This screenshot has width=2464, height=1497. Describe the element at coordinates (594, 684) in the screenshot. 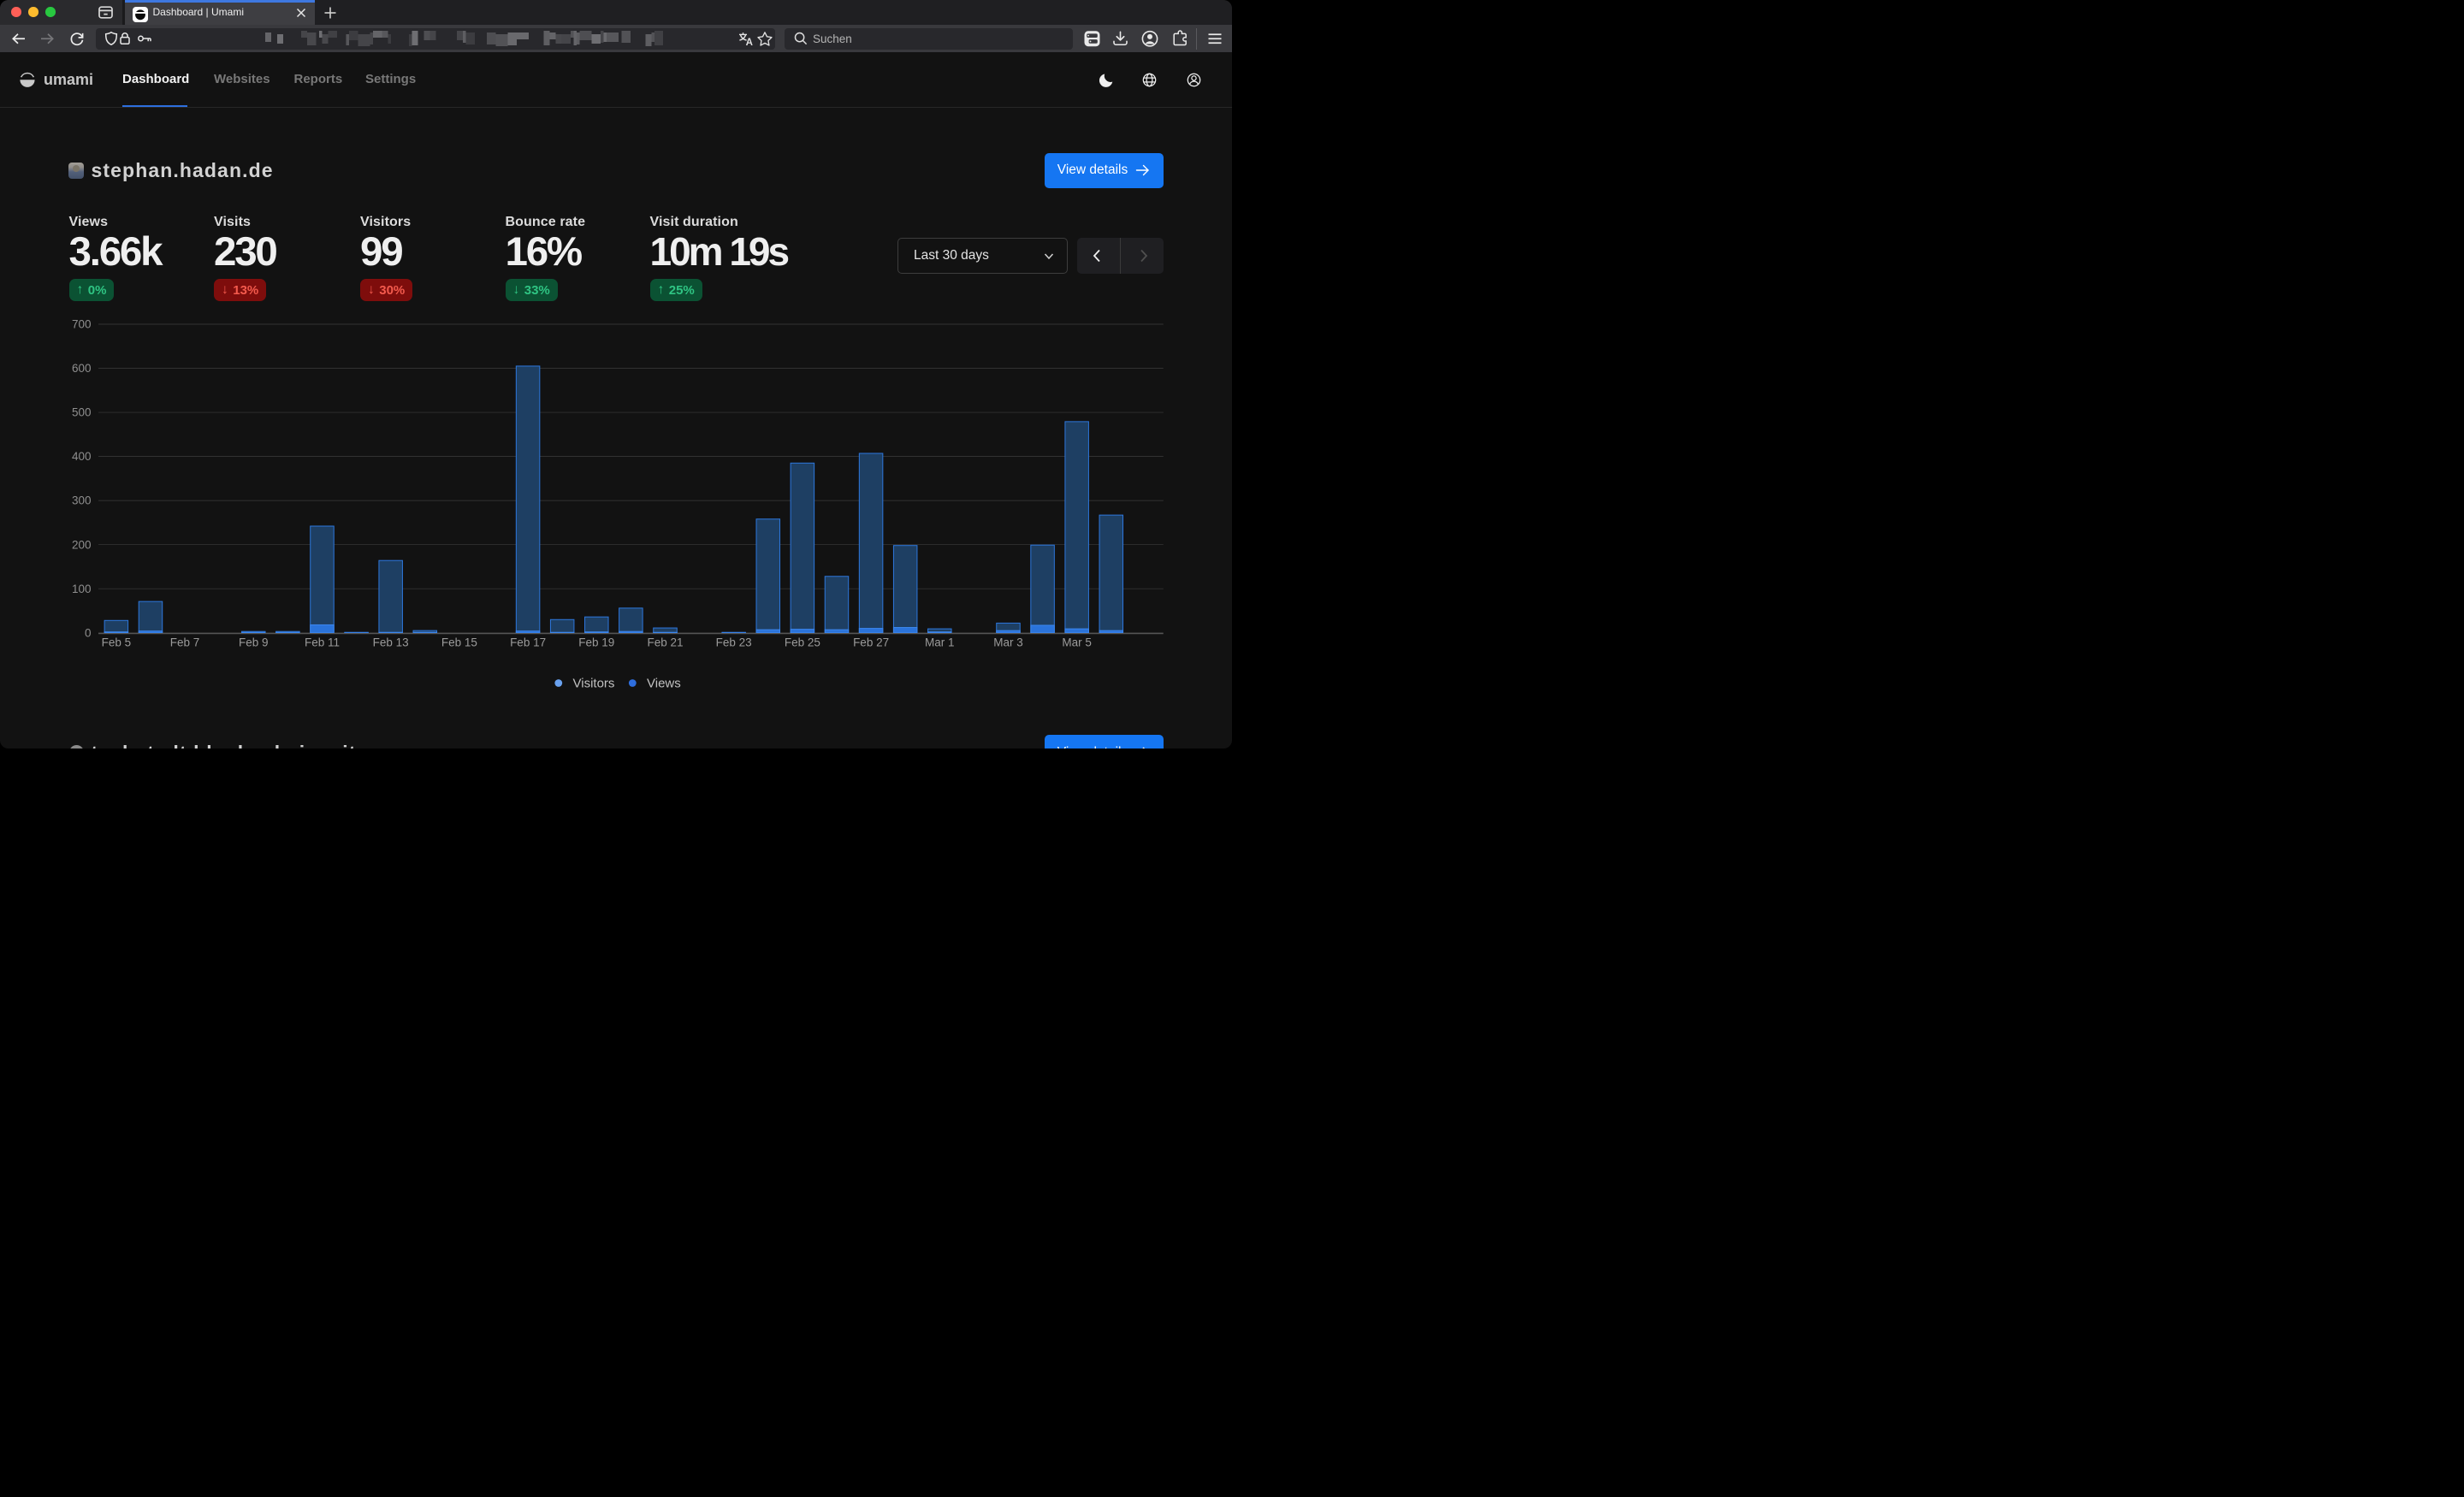

I see `svg-text: Visitors` at that location.